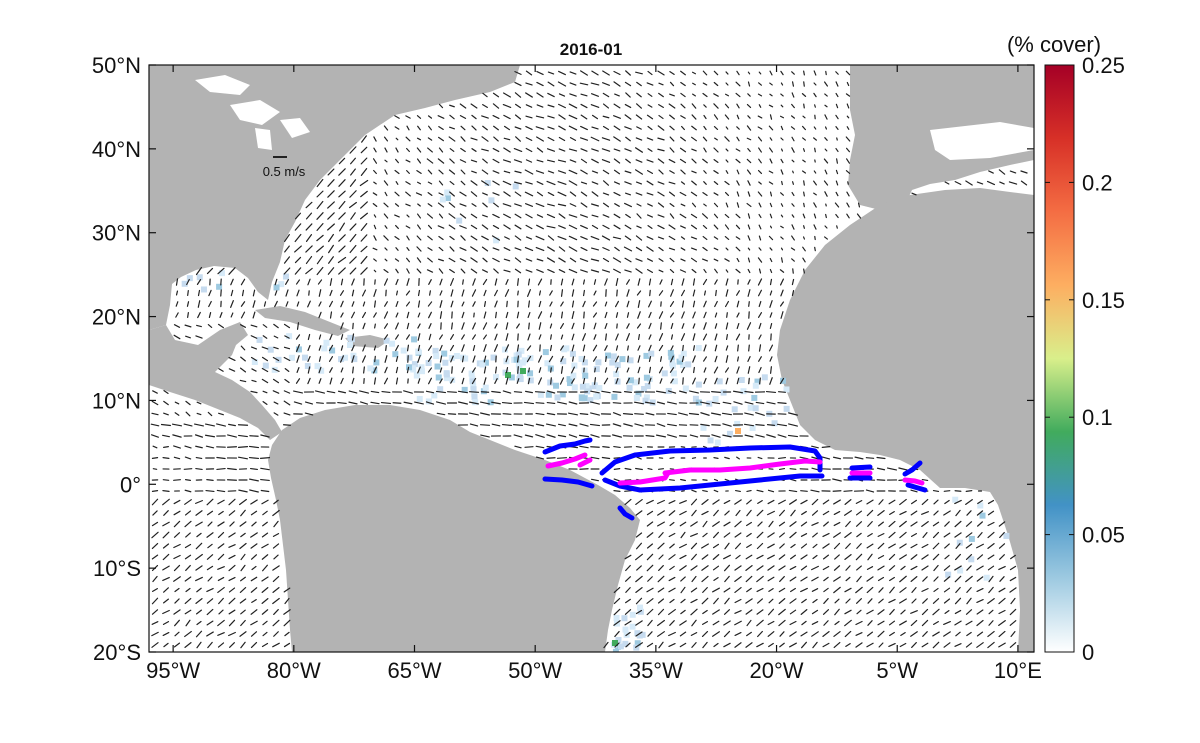 This screenshot has height=743, width=1200. Describe the element at coordinates (1088, 652) in the screenshot. I see `colorbar-tick-label: 0` at that location.